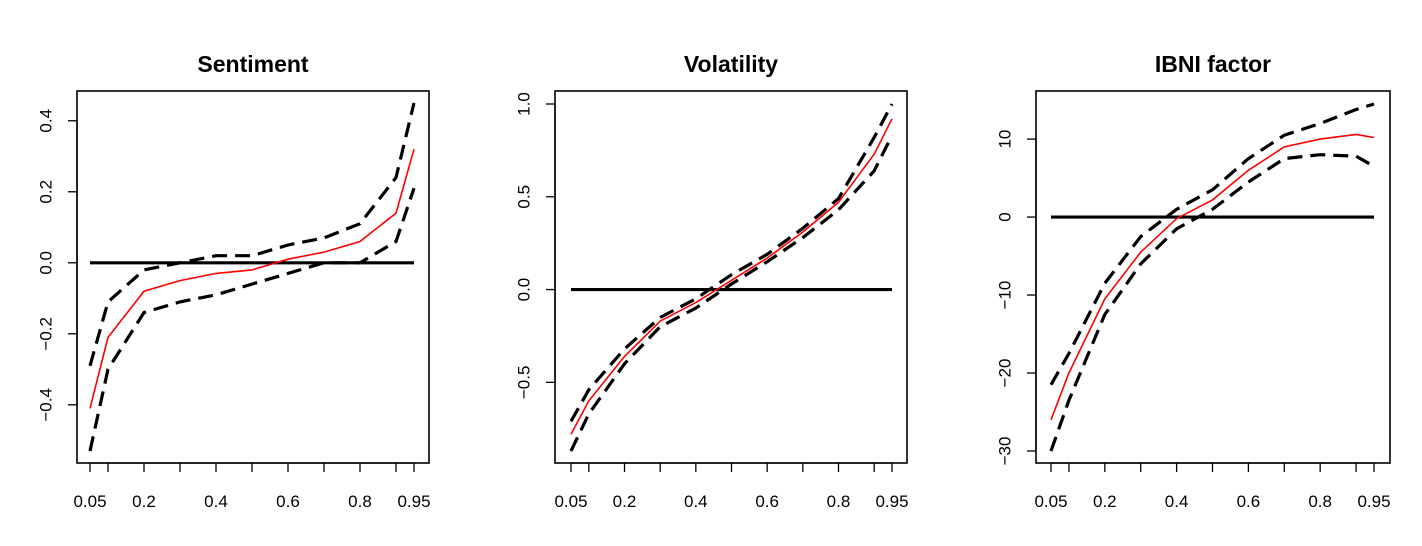 Image resolution: width=1422 pixels, height=546 pixels. Describe the element at coordinates (731, 64) in the screenshot. I see `chart-title: Volatility` at that location.